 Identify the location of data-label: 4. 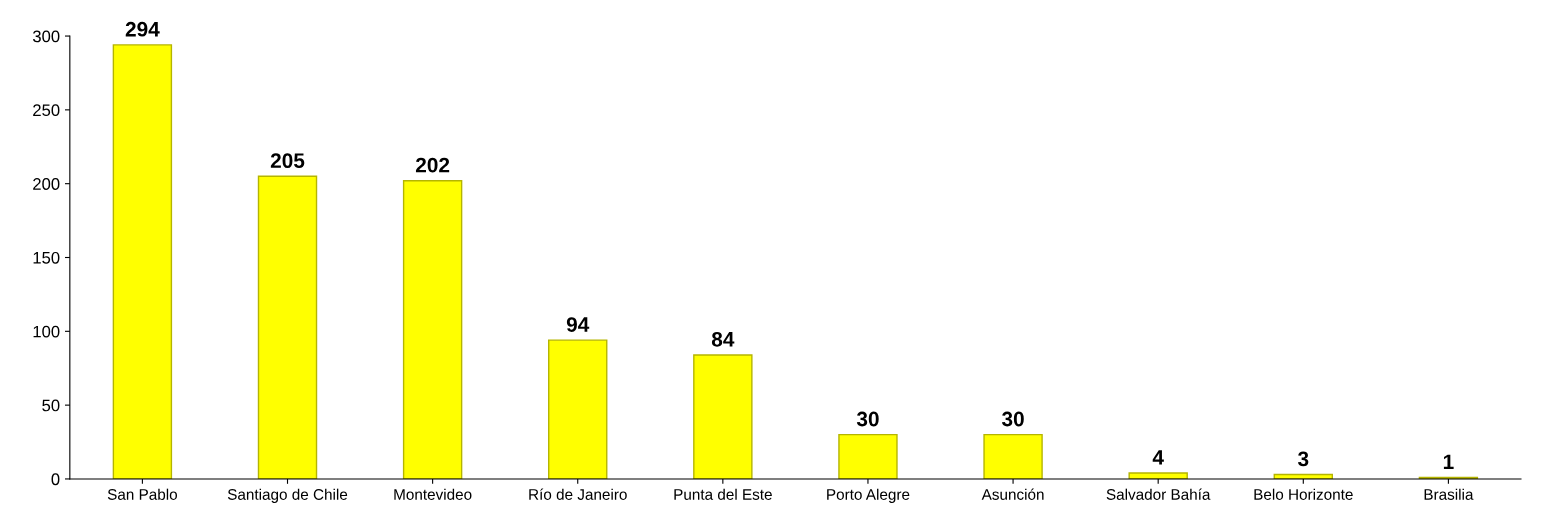
(1158, 457).